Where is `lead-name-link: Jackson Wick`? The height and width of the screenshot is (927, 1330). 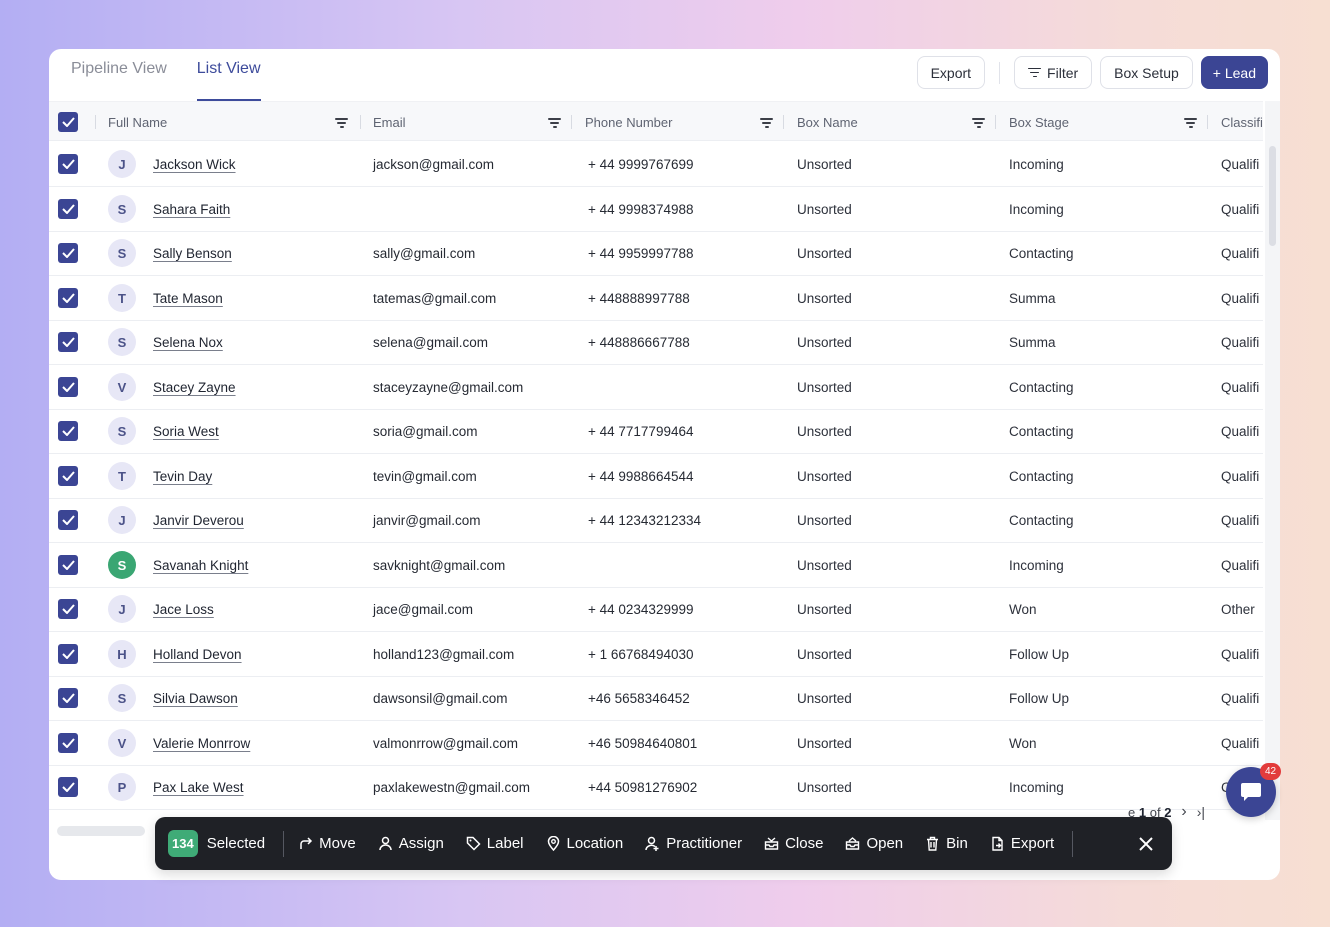
lead-name-link: Jackson Wick is located at coordinates (194, 164).